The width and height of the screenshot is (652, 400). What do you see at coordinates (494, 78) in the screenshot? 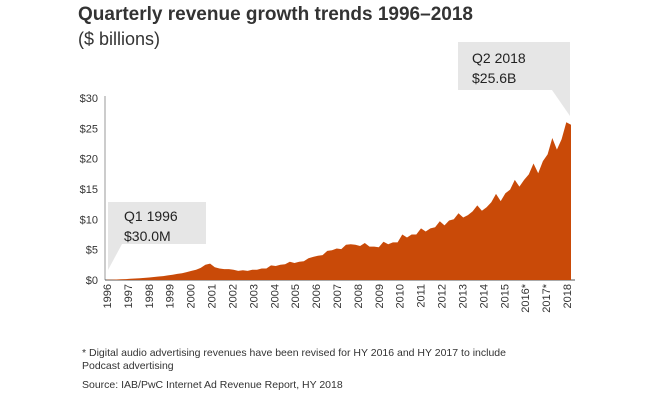
I see `callout-q2-value: $25.6B` at bounding box center [494, 78].